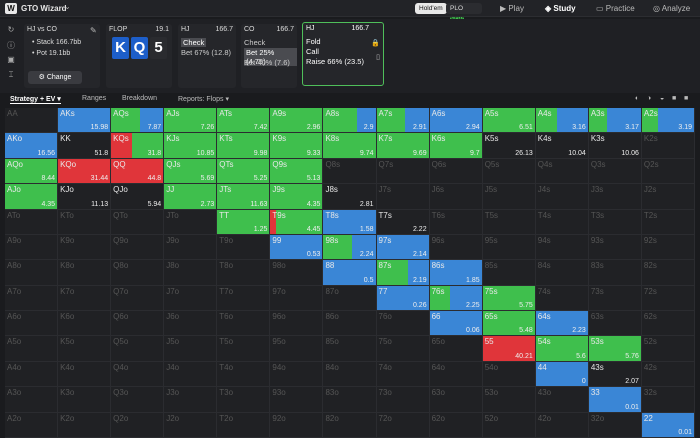 This screenshot has height=438, width=700. Describe the element at coordinates (191, 171) in the screenshot. I see `hand-cell: QJs 5.69` at that location.